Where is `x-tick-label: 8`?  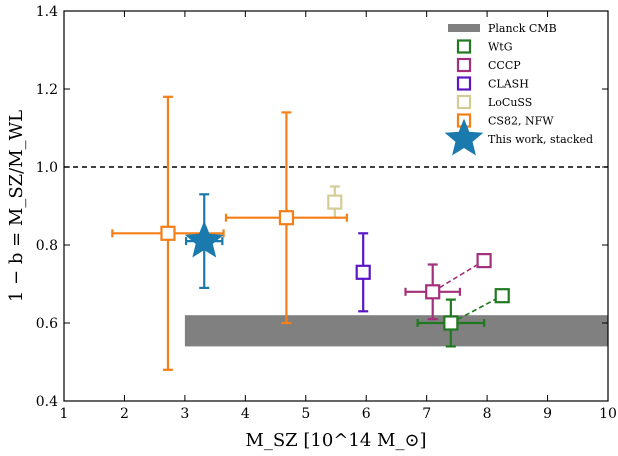 x-tick-label: 8 is located at coordinates (487, 414).